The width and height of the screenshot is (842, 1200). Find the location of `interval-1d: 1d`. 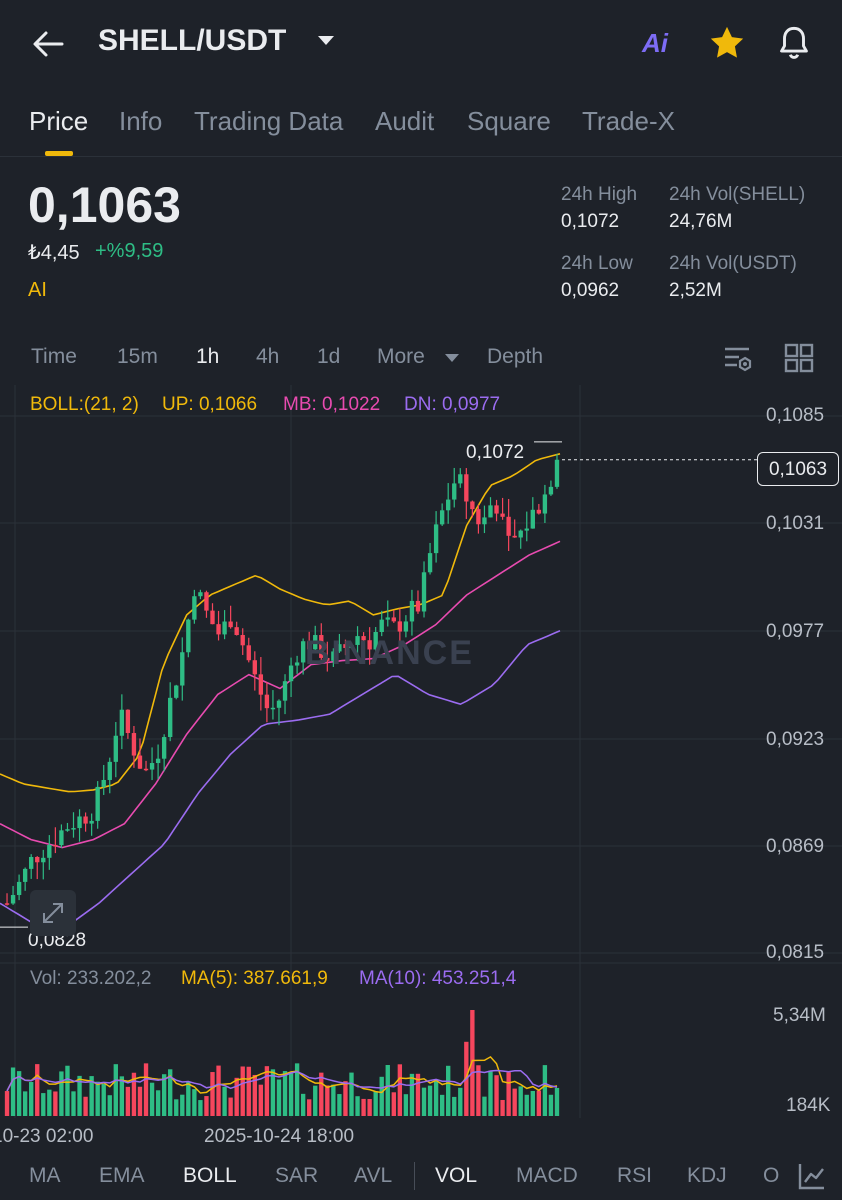

interval-1d: 1d is located at coordinates (329, 356).